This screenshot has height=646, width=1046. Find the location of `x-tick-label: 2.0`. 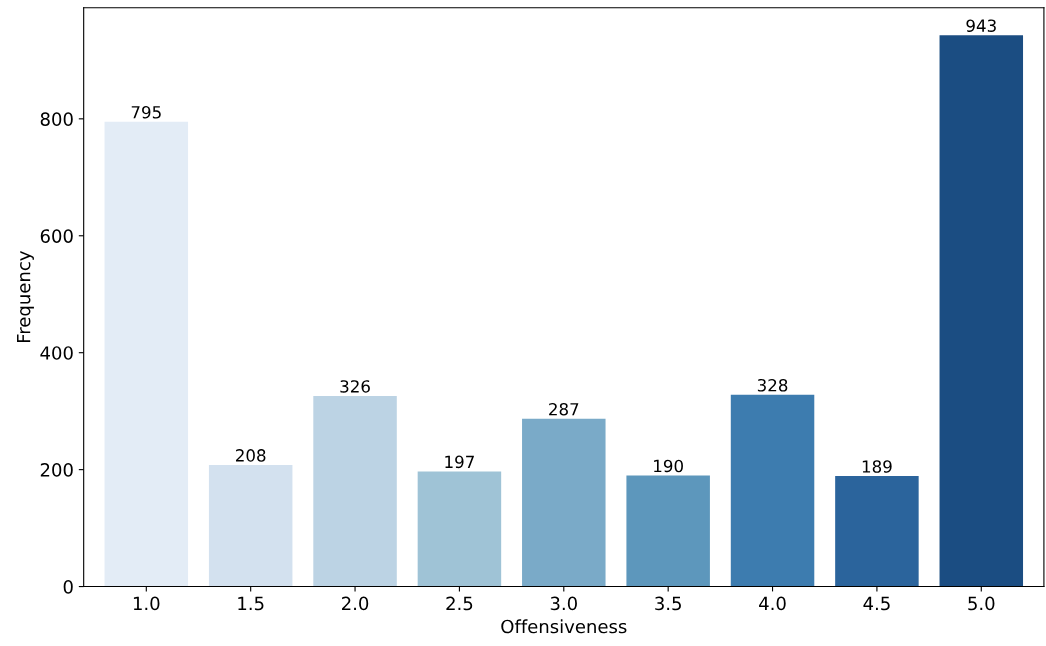

x-tick-label: 2.0 is located at coordinates (355, 603).